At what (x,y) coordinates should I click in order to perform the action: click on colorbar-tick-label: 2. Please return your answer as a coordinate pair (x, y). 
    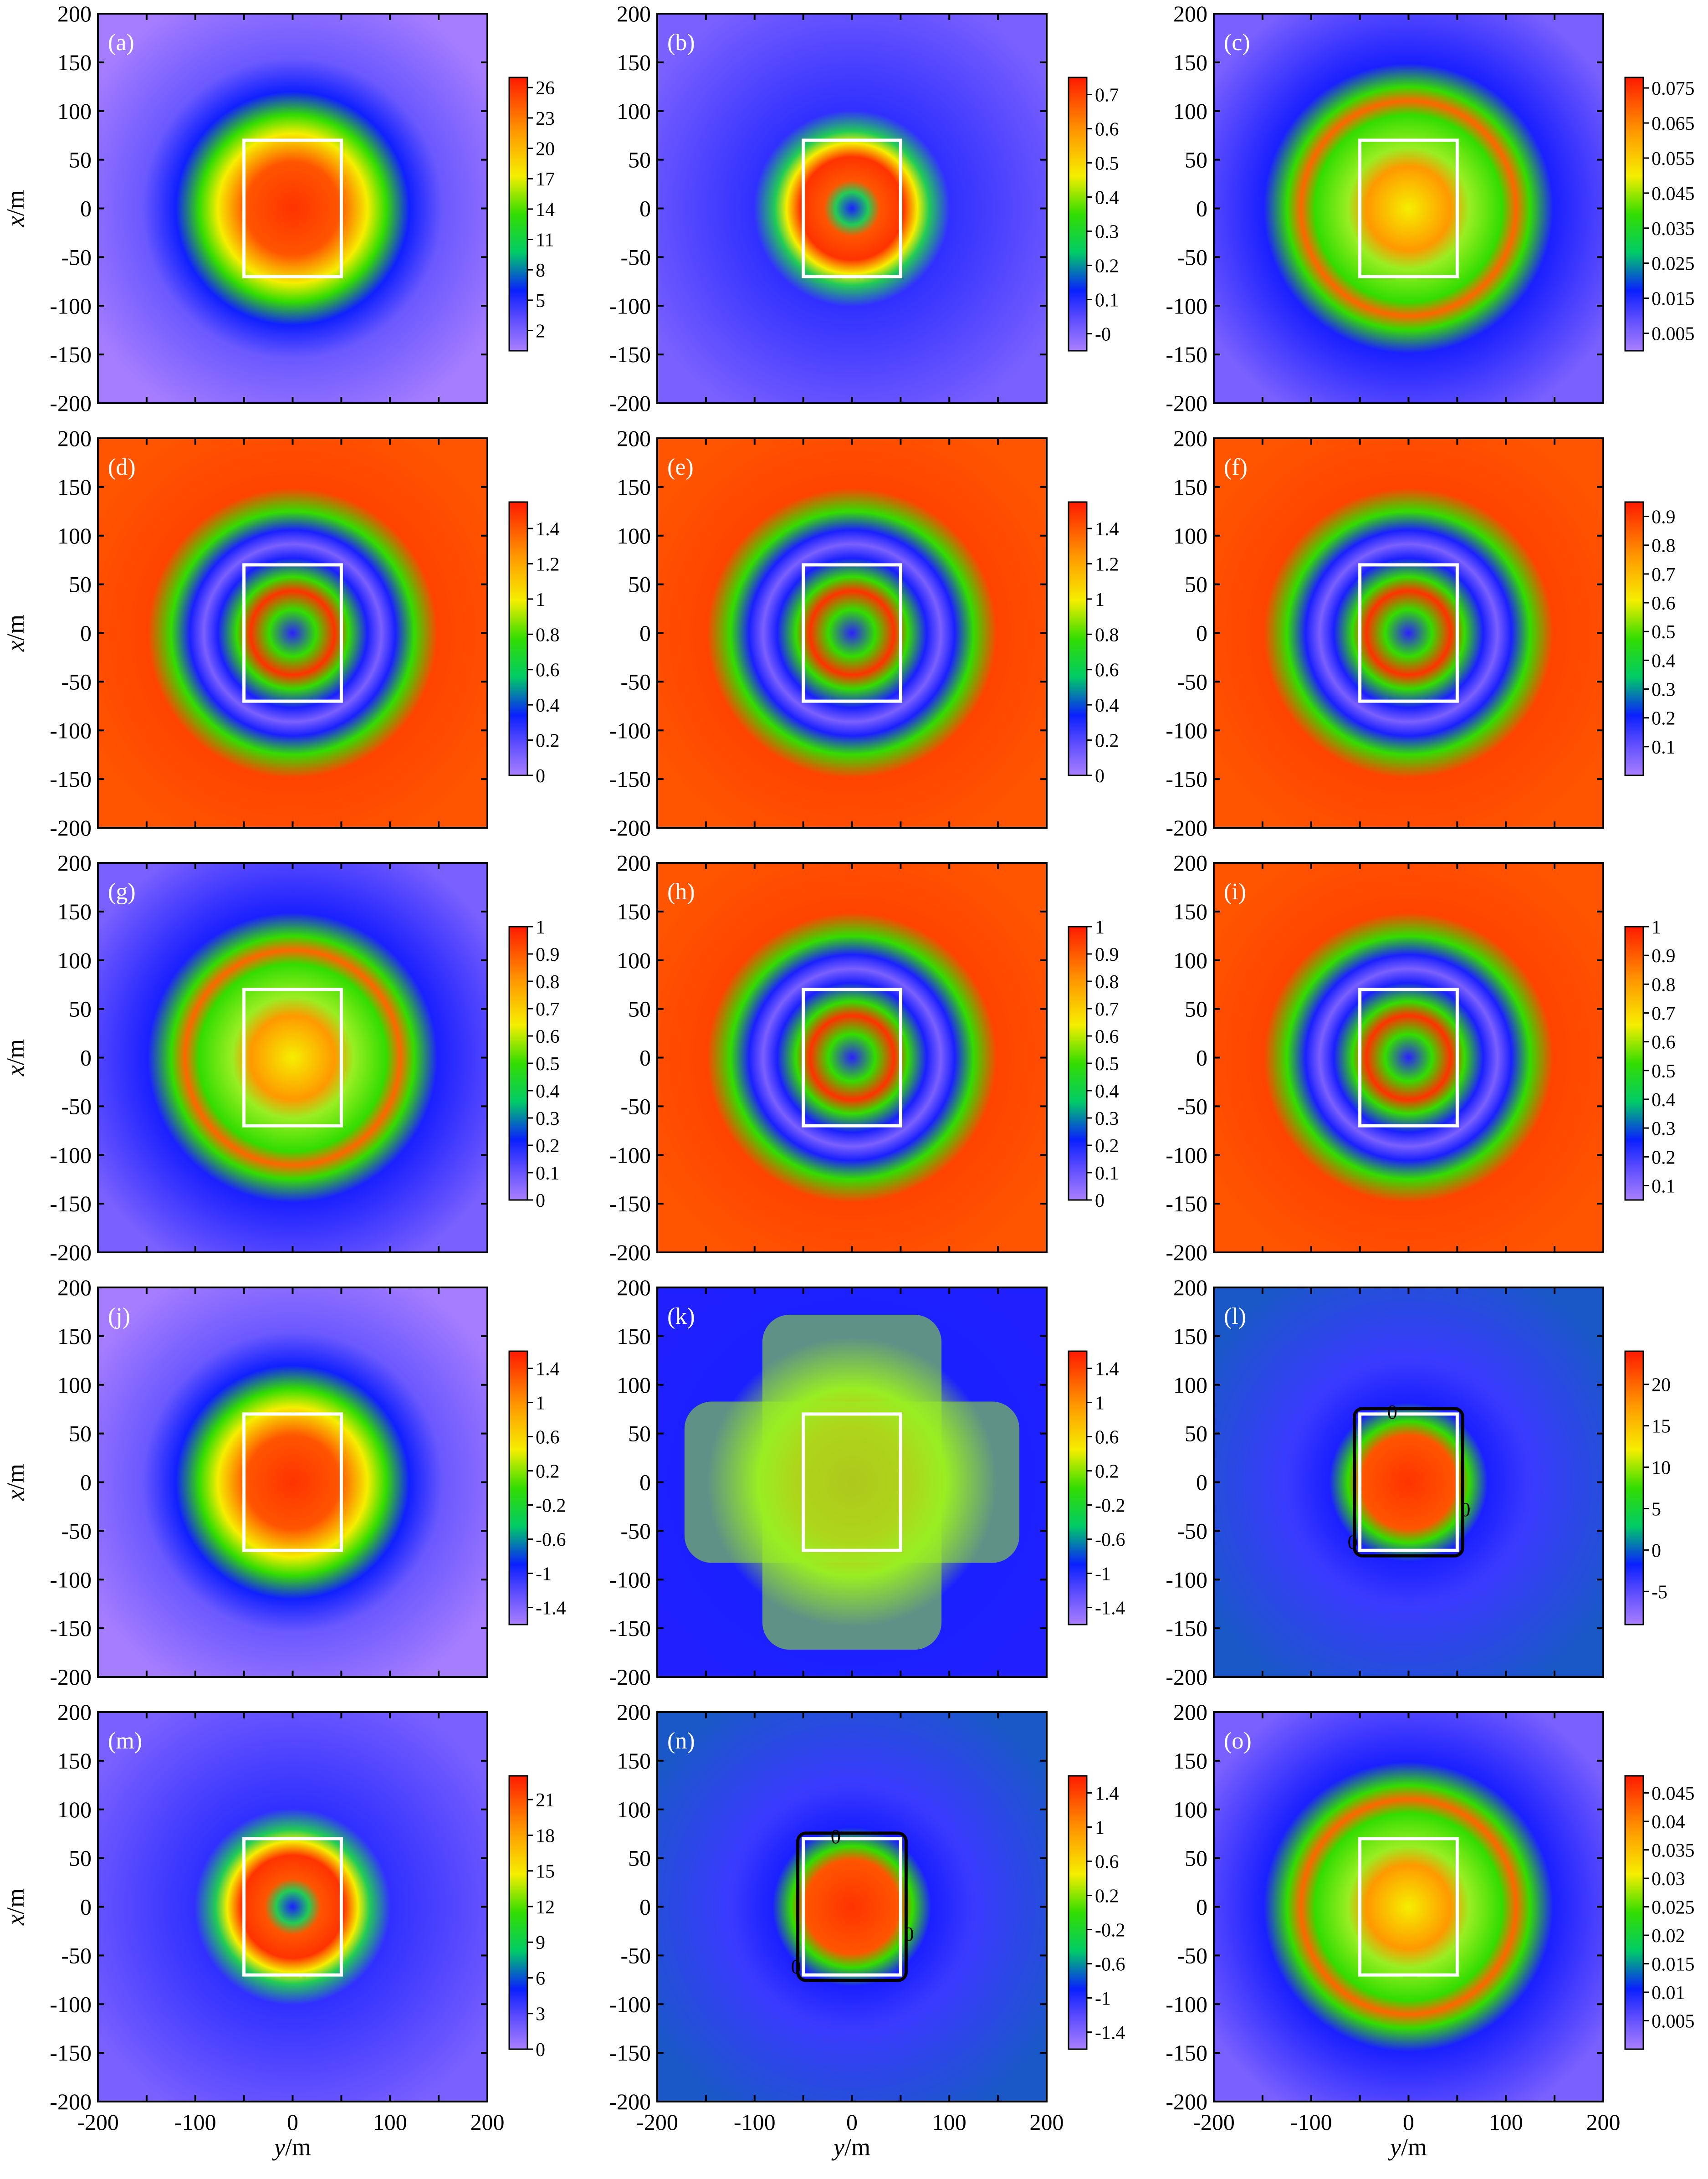
    Looking at the image, I should click on (541, 331).